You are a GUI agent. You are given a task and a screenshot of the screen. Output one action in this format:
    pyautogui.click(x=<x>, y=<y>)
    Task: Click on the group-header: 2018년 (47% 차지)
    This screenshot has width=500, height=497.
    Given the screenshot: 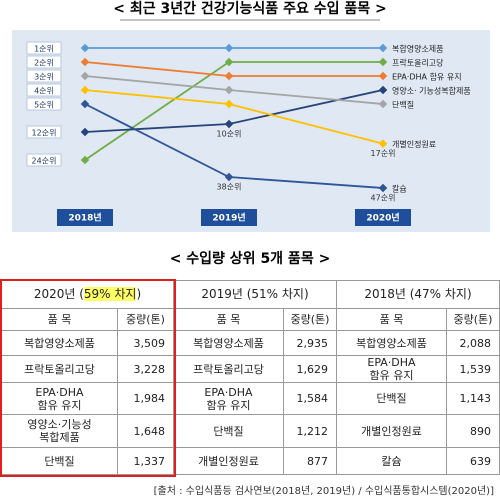 What is the action you would take?
    pyautogui.click(x=418, y=294)
    